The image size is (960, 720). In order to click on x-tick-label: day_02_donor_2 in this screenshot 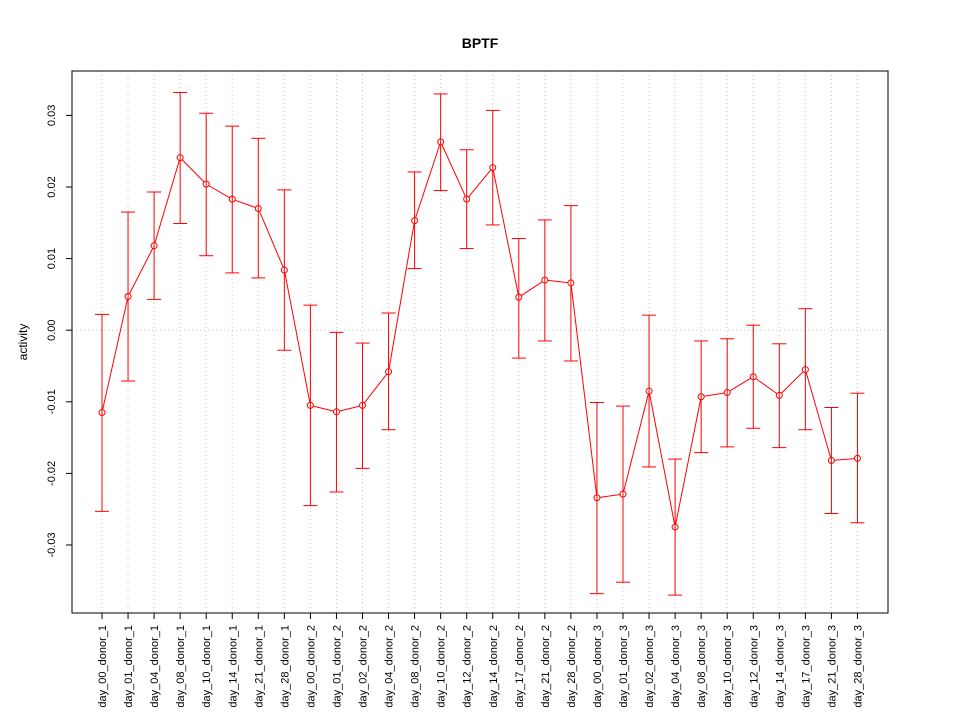, I will do `click(364, 666)`.